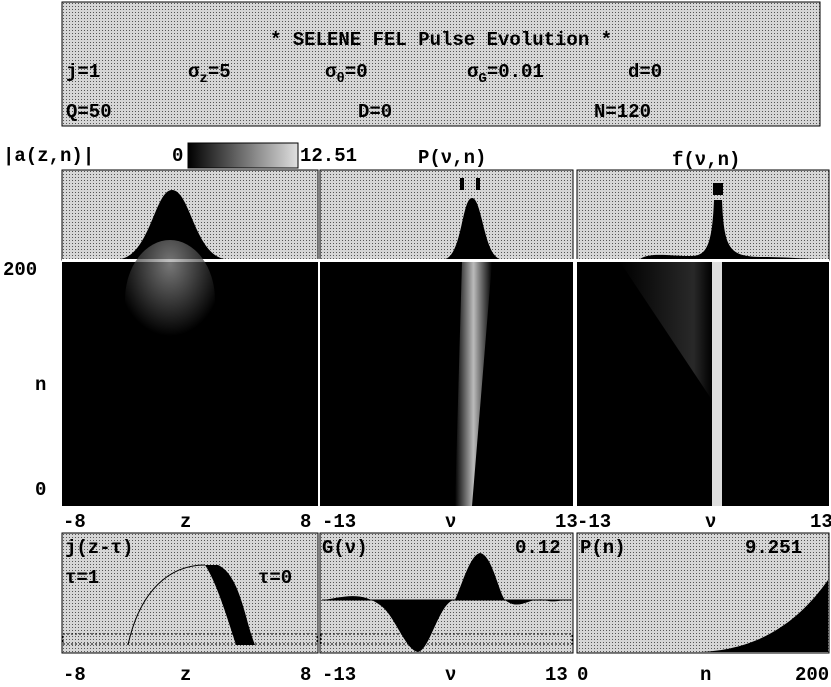 The height and width of the screenshot is (687, 831). Describe the element at coordinates (706, 160) in the screenshot. I see `panel-title: f(ν,n)` at that location.